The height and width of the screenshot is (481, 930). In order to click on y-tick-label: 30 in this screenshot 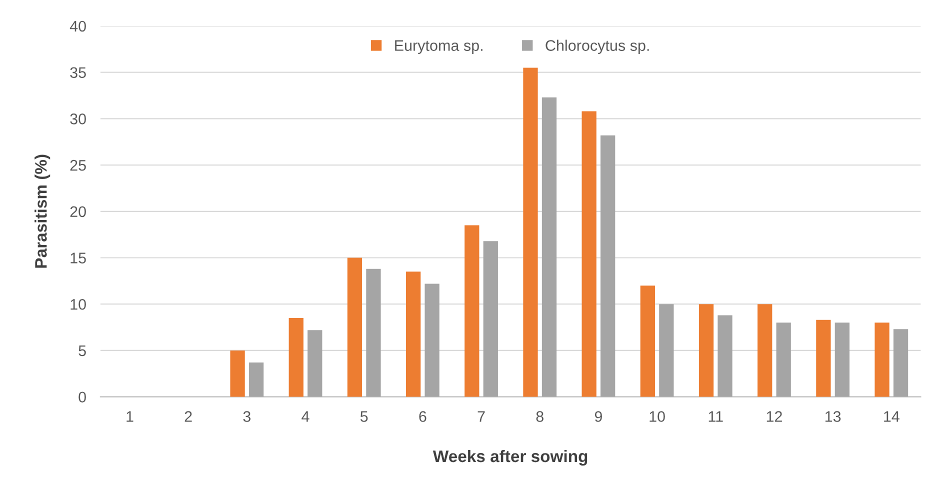, I will do `click(78, 119)`.